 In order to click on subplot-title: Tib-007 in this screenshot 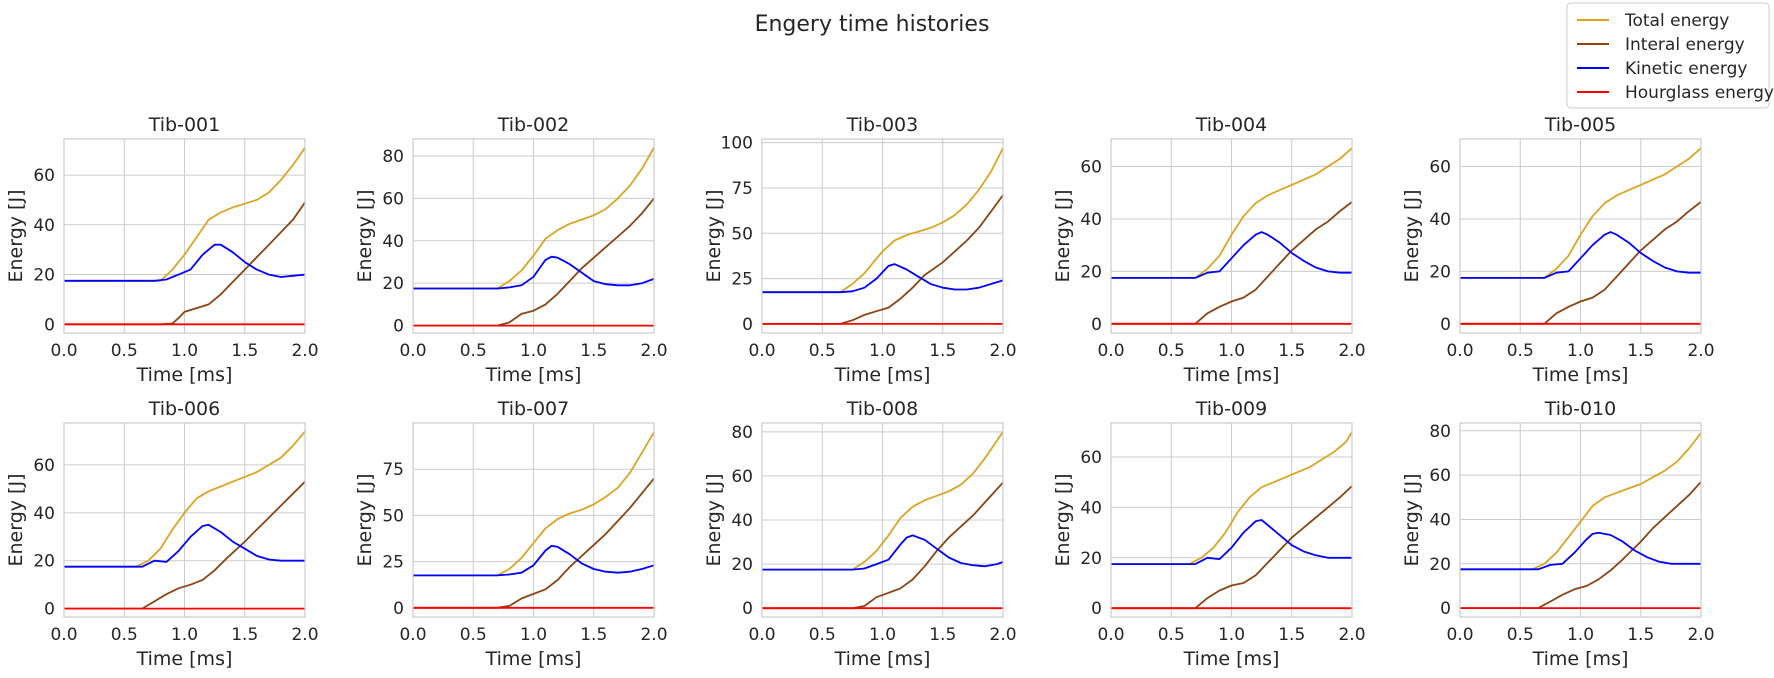, I will do `click(533, 409)`.